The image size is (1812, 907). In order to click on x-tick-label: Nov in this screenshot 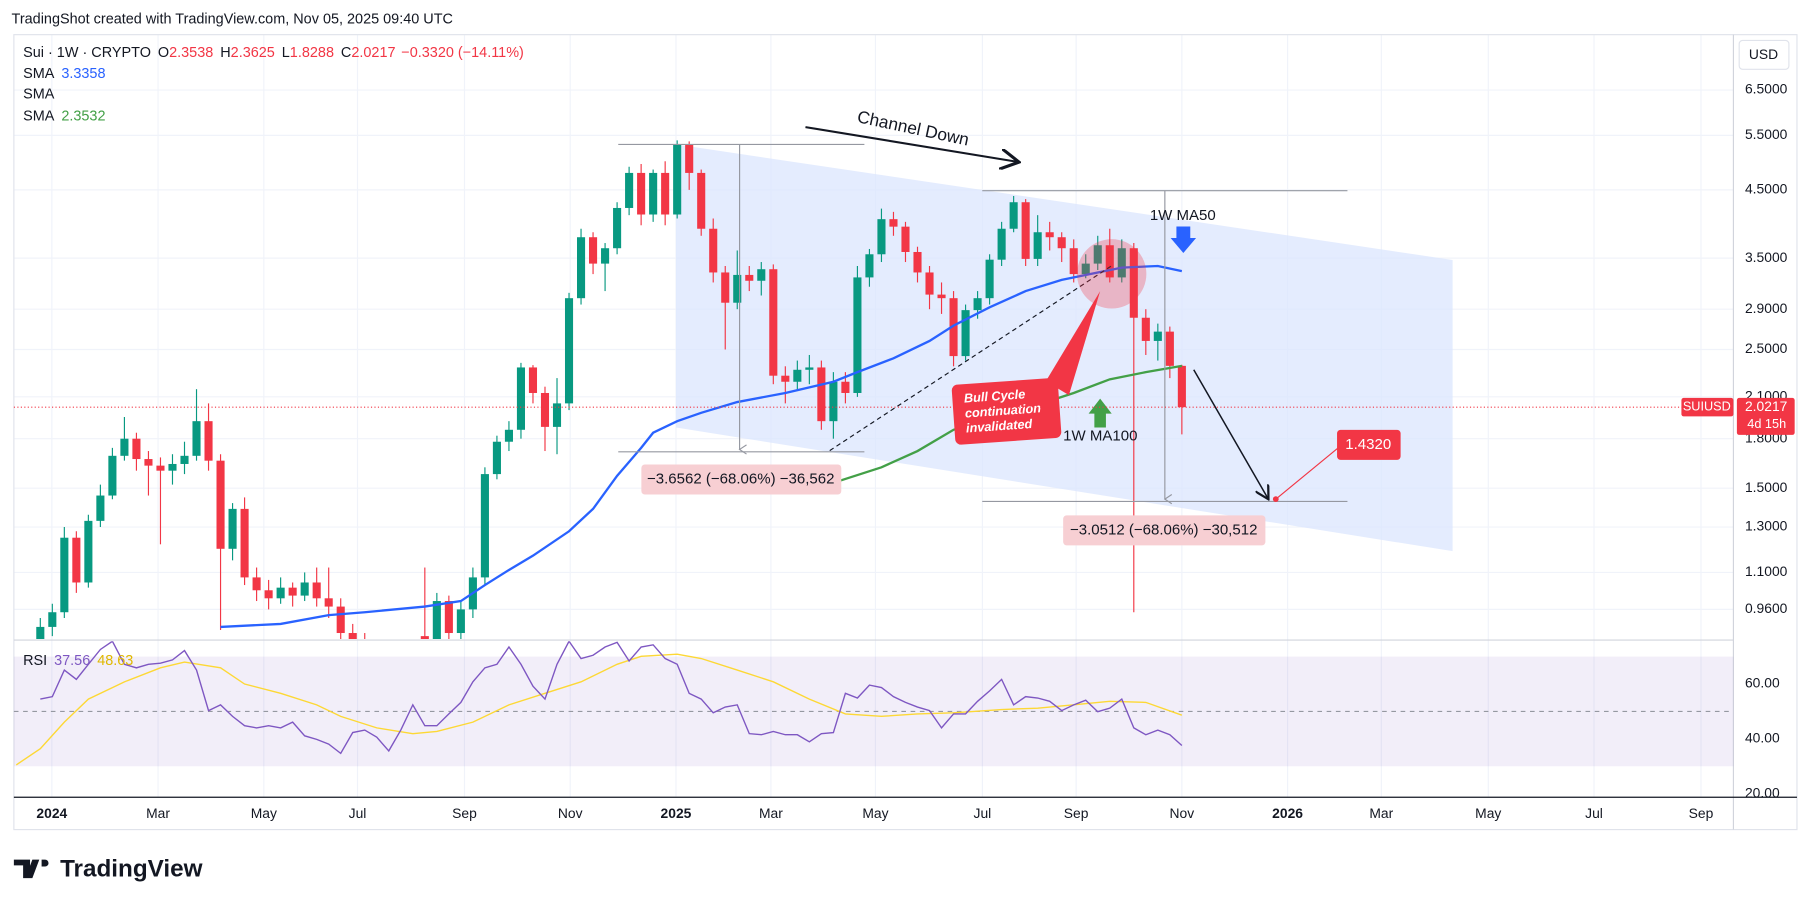, I will do `click(570, 813)`.